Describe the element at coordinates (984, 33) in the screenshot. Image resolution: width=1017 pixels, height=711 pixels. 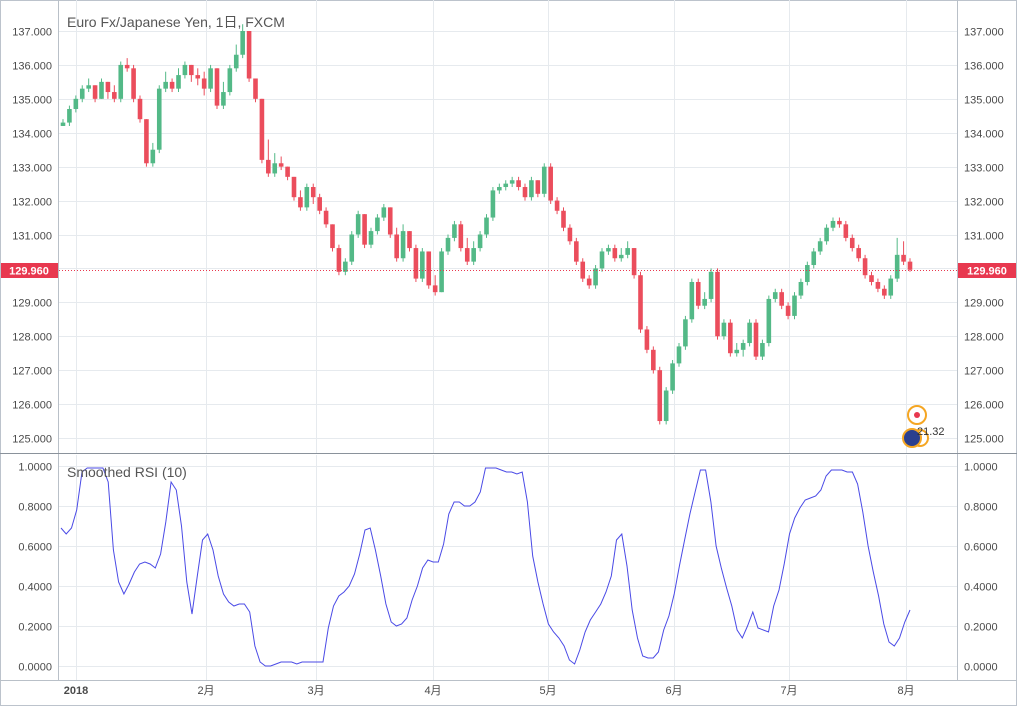
I see `price-tick-right: 137.000` at that location.